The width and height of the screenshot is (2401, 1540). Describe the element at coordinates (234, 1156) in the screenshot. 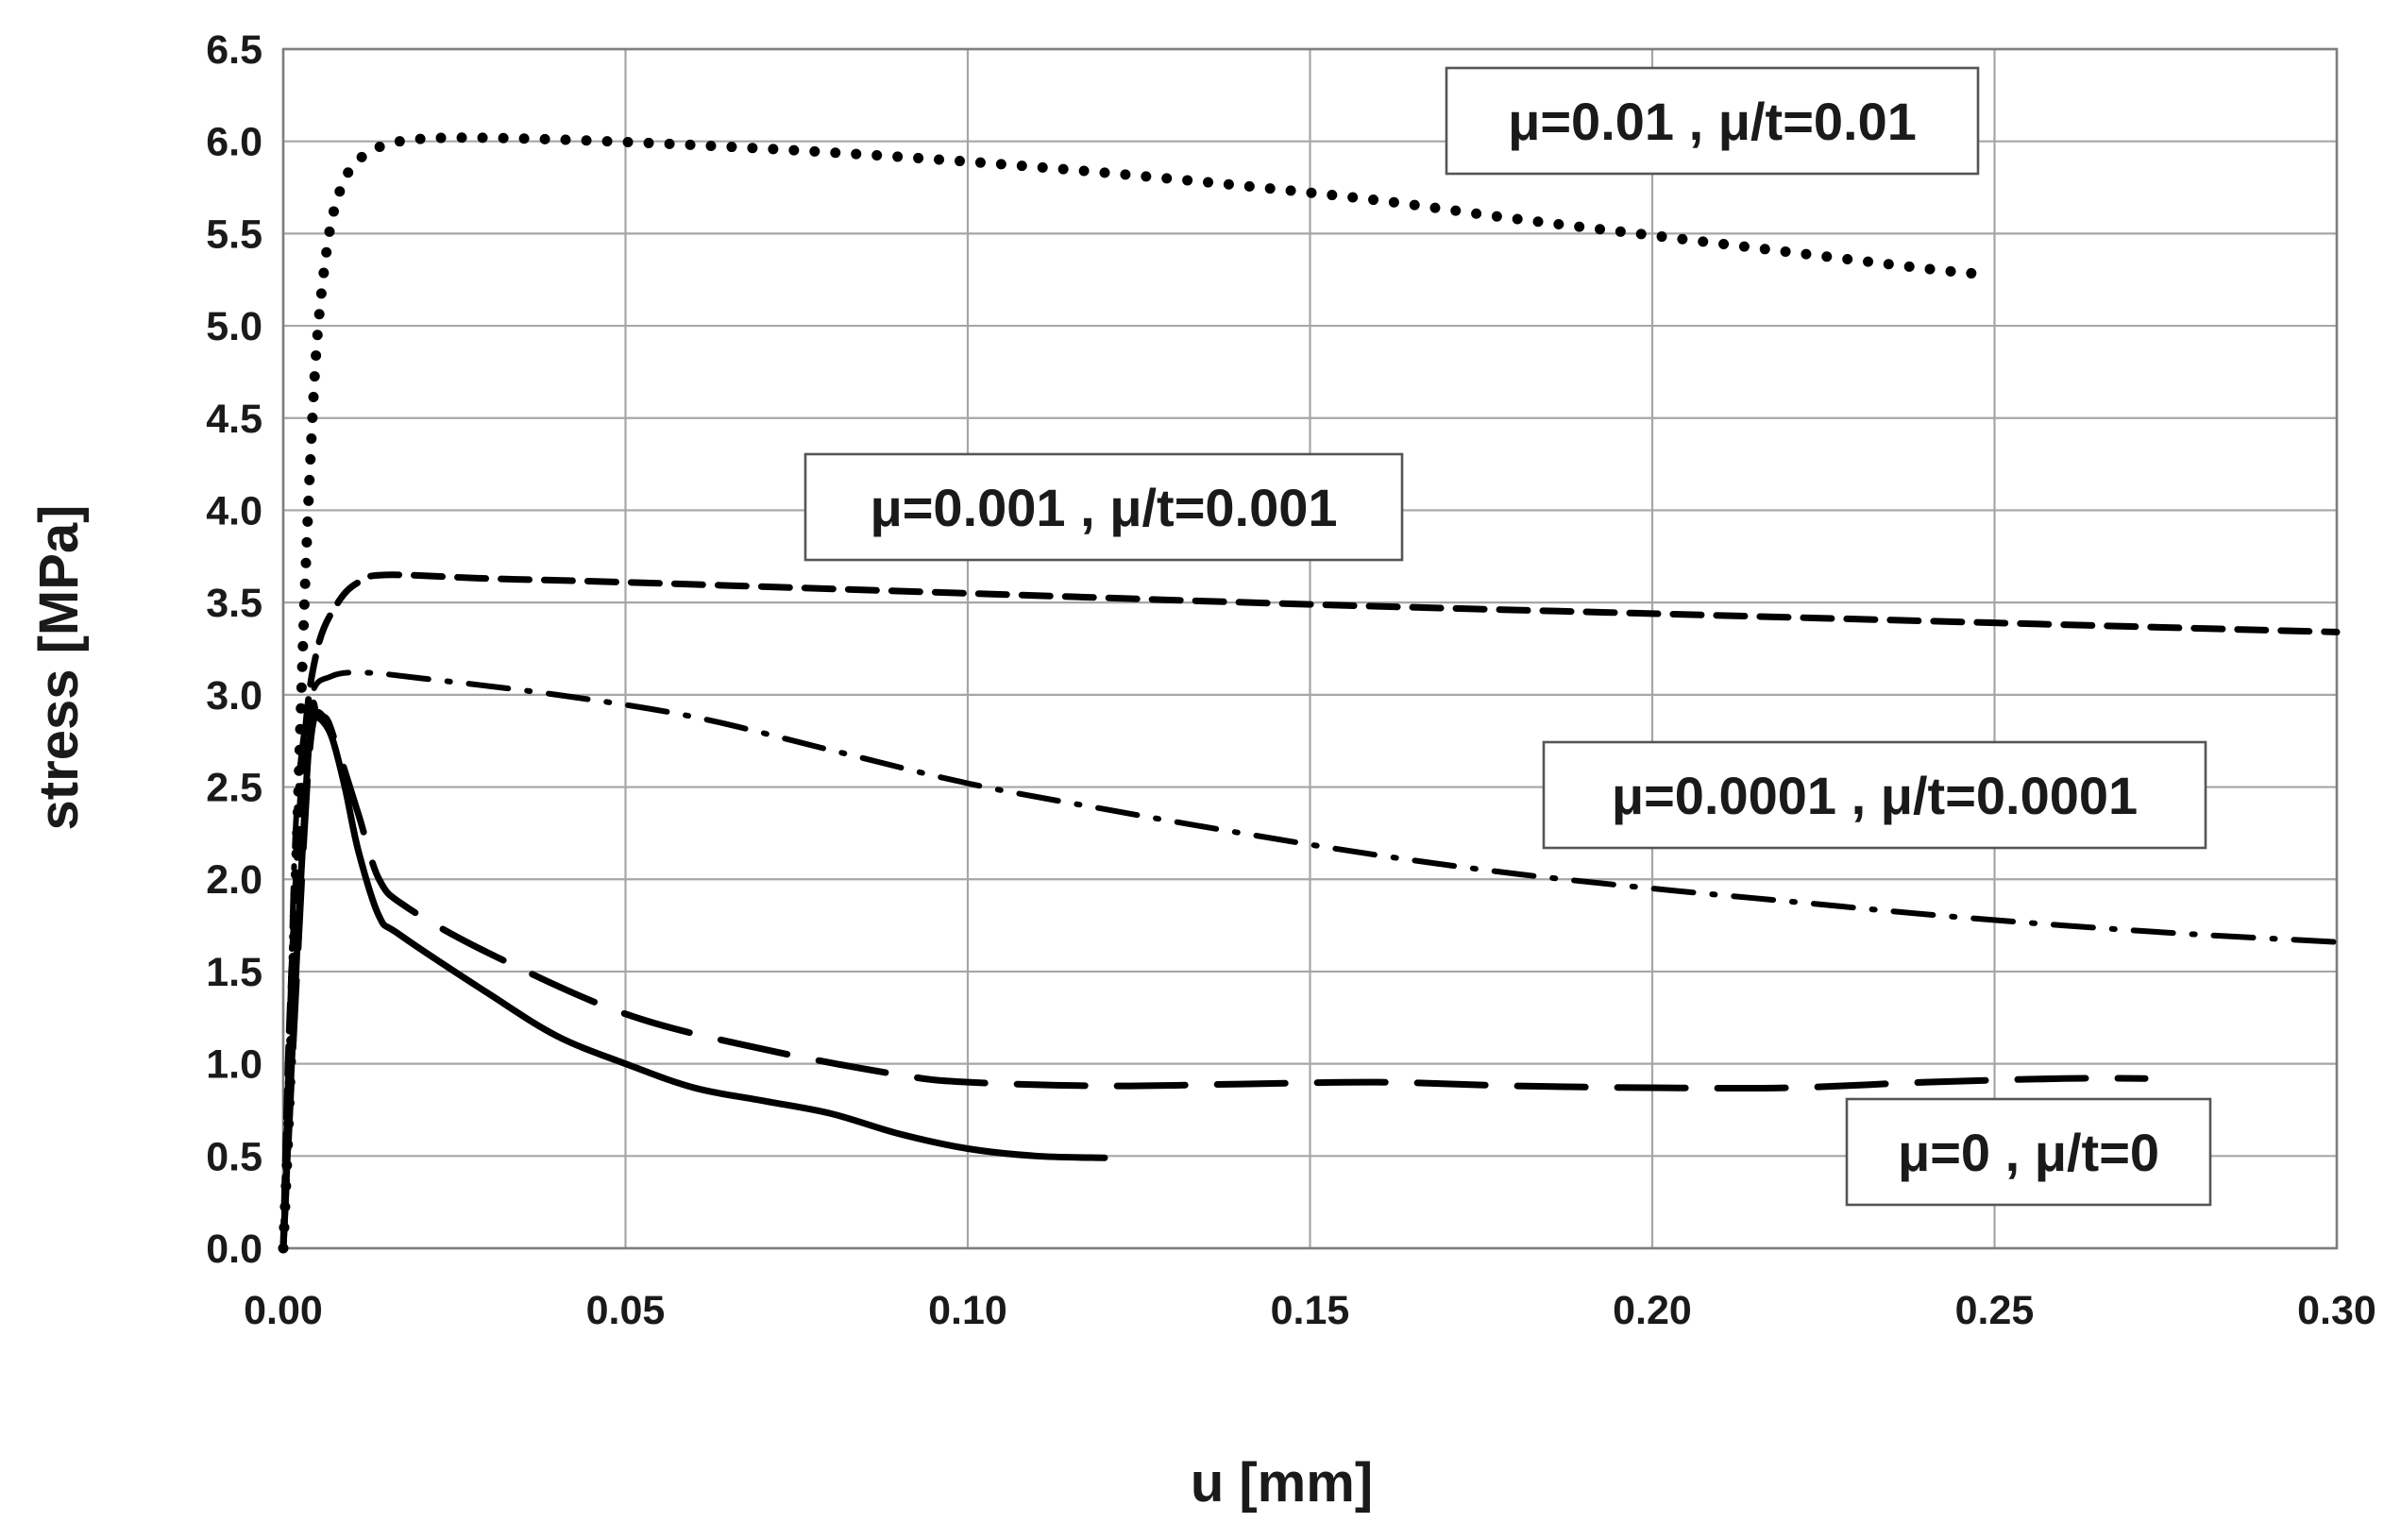

I see `y-tick-label: 0.5` at that location.